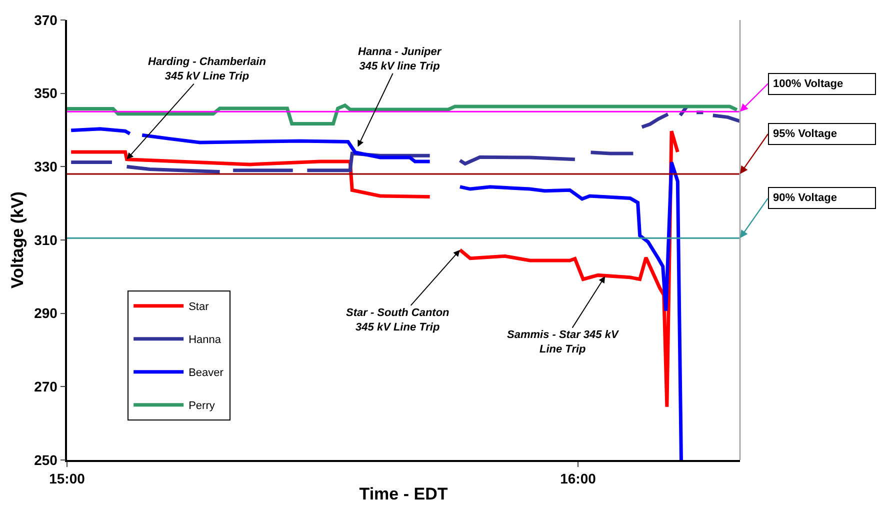 The height and width of the screenshot is (512, 891). Describe the element at coordinates (805, 134) in the screenshot. I see `ref-line-label: 95% Voltage` at that location.